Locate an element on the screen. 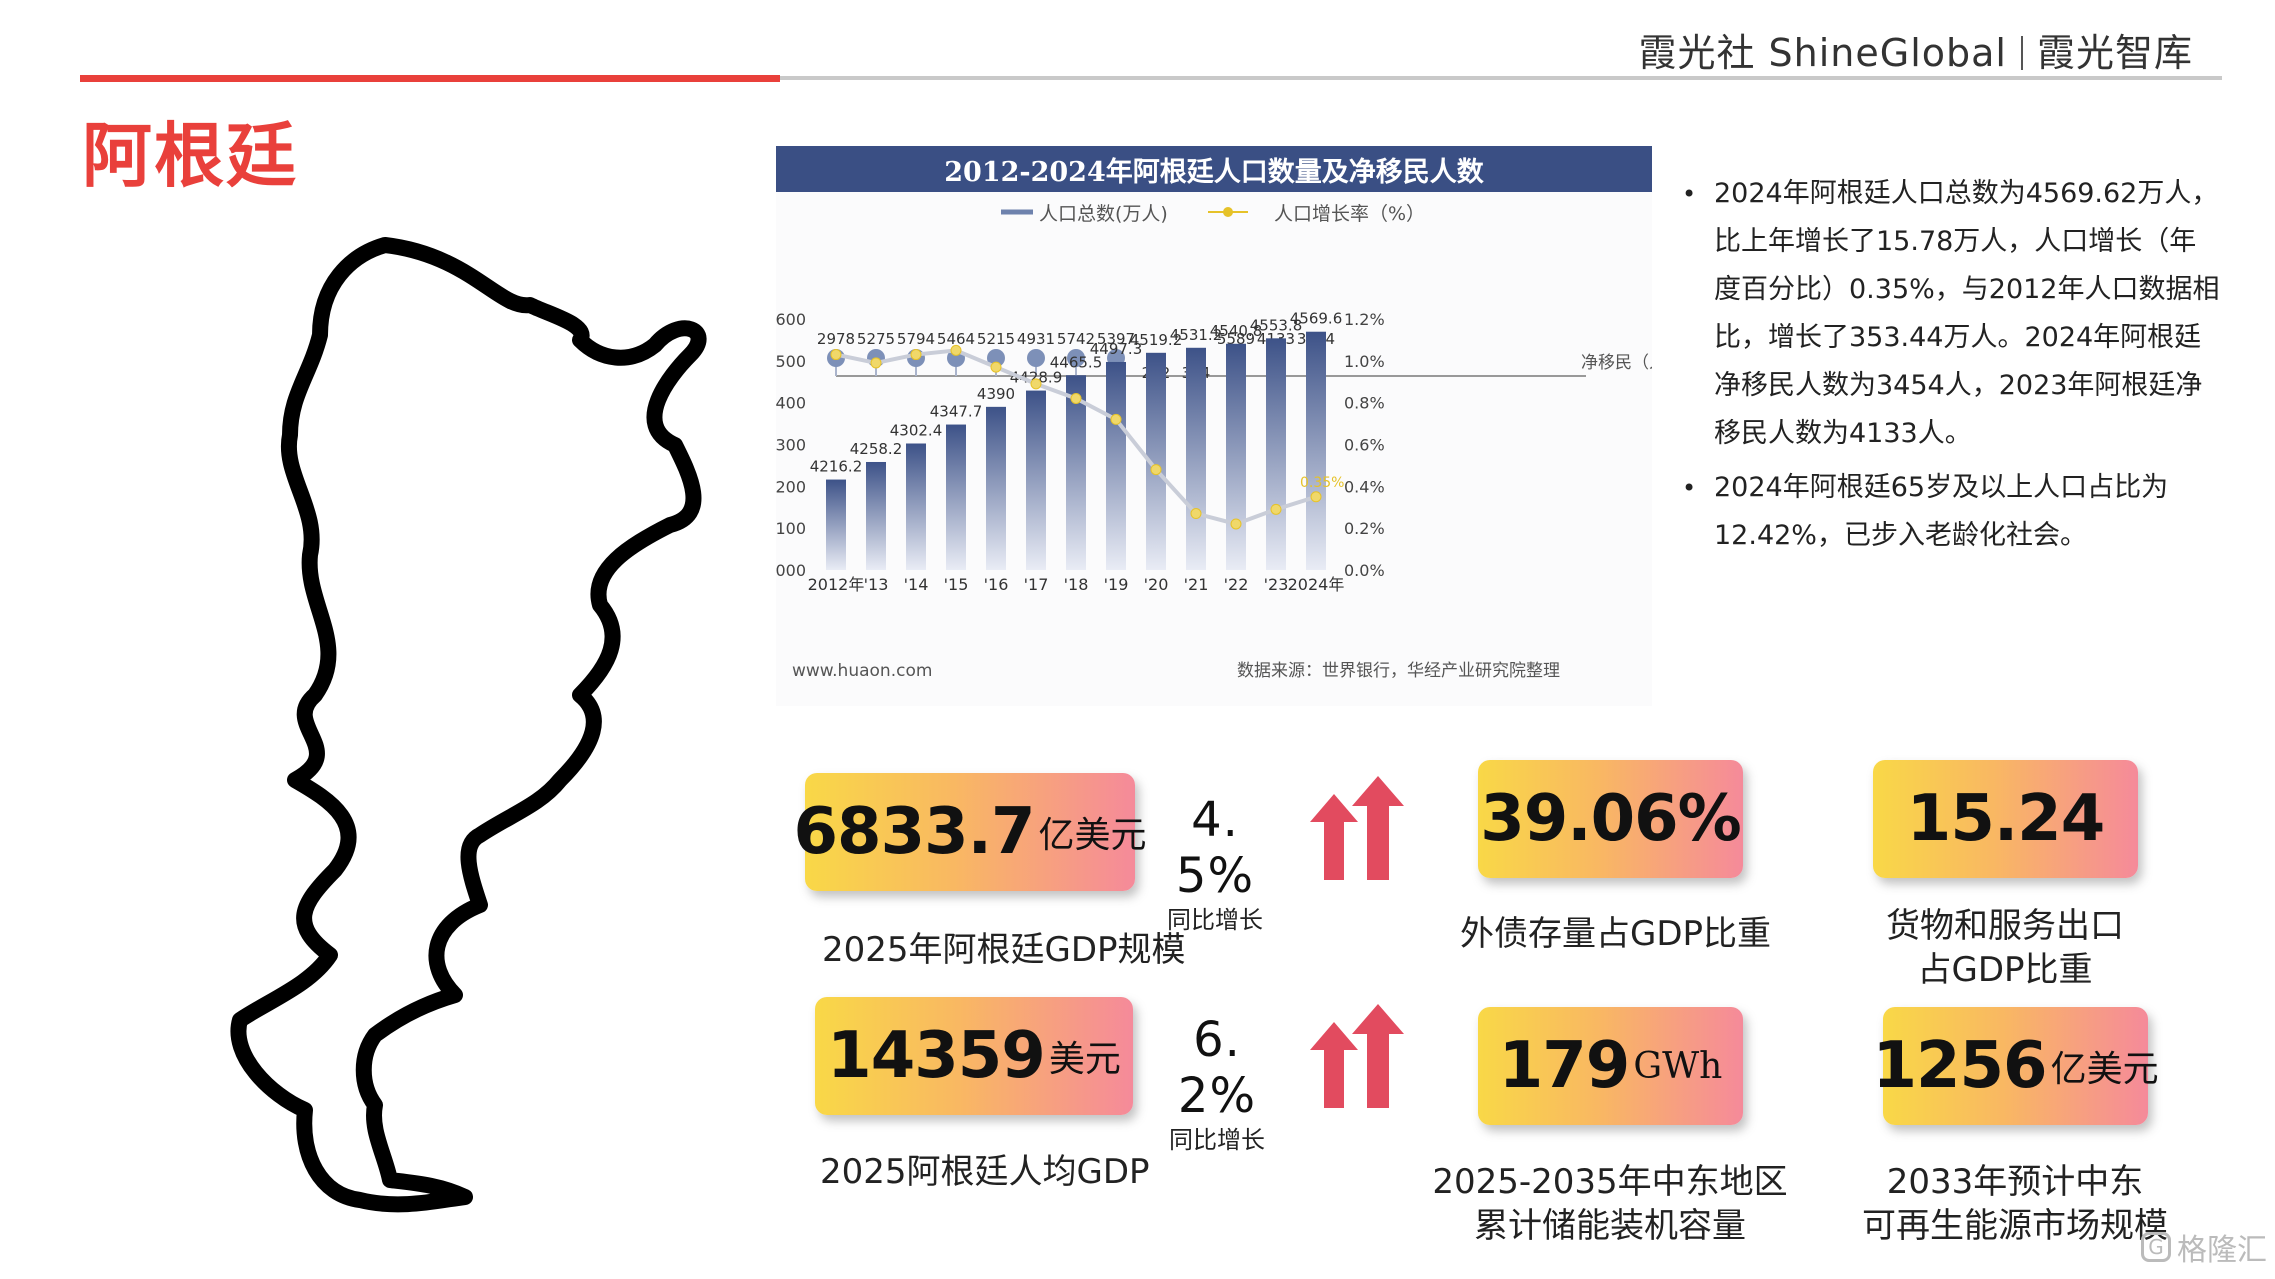 This screenshot has width=2275, height=1279. gdp-per-capita-growth-label: 同比增长 is located at coordinates (1217, 1140).